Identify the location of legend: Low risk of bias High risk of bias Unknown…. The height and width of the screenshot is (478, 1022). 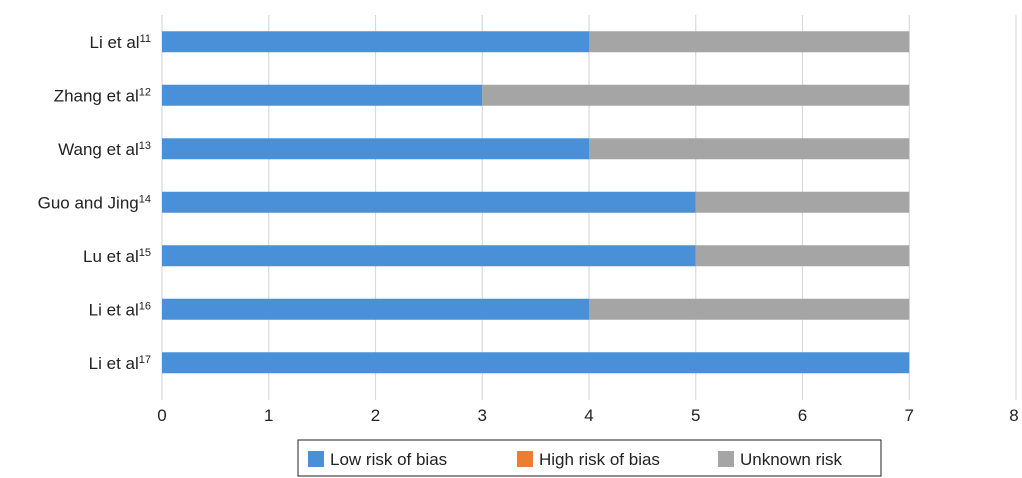
(589, 458).